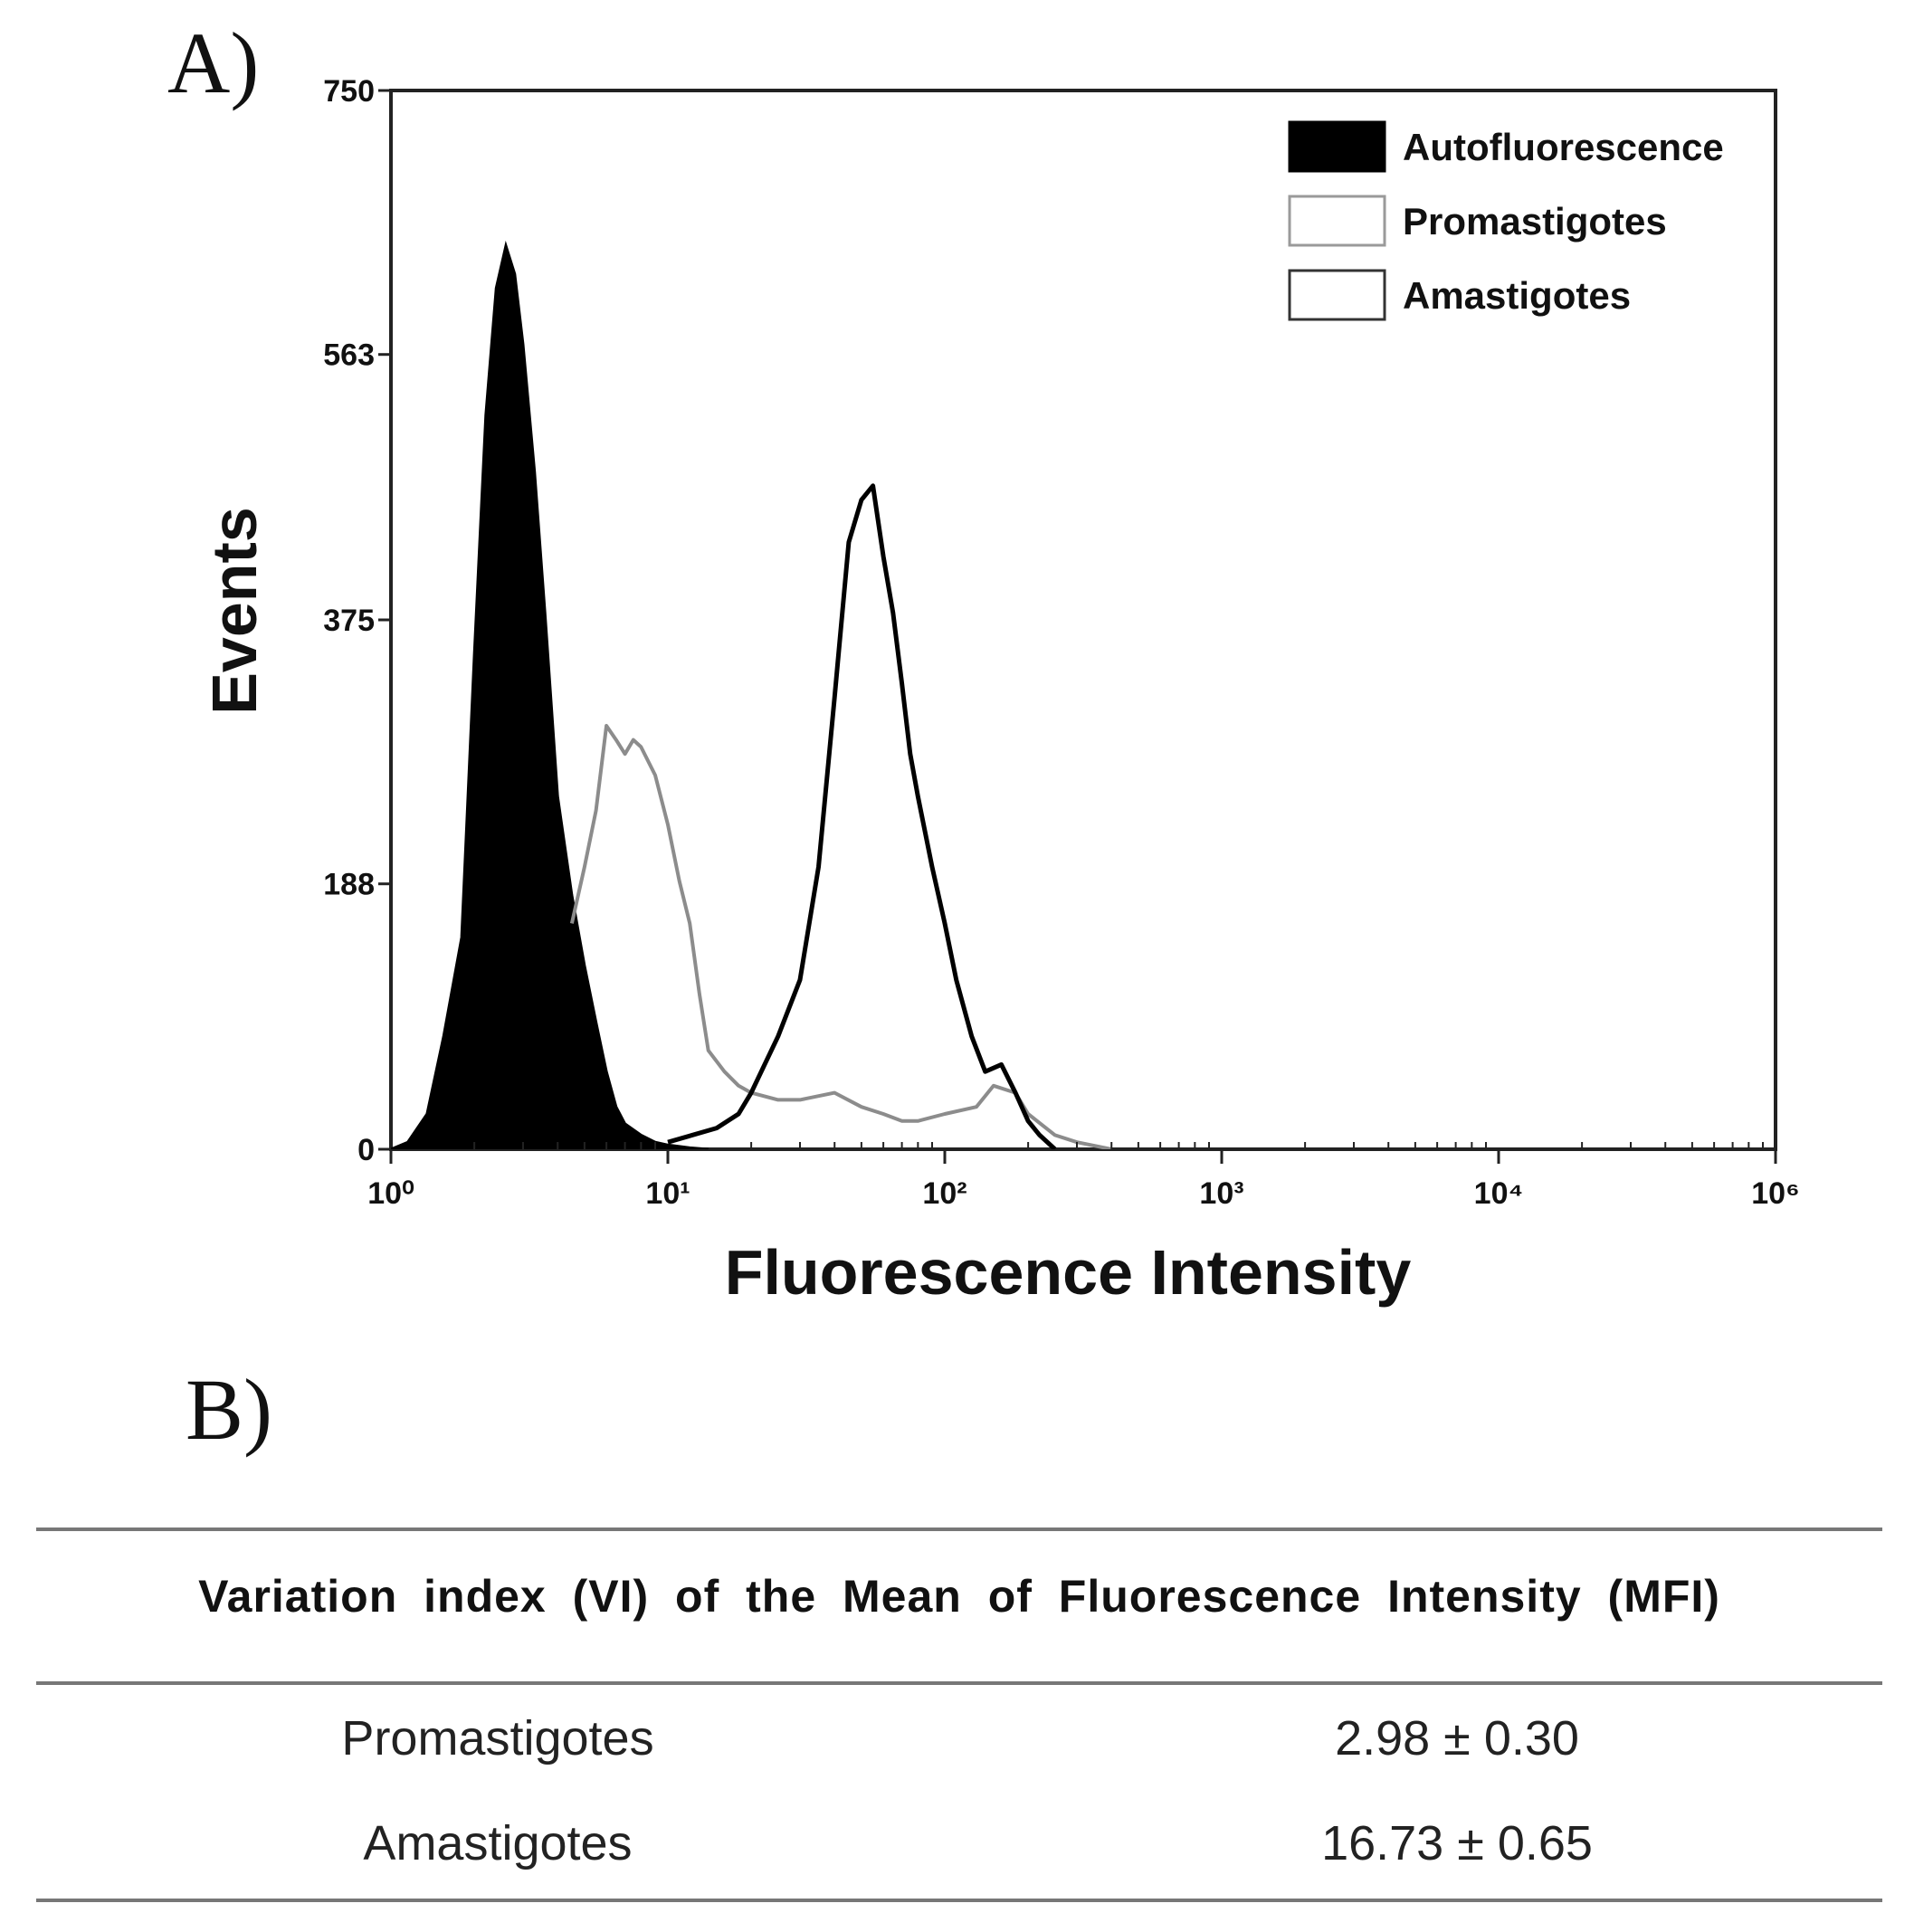 This screenshot has height=1932, width=1914. What do you see at coordinates (1517, 295) in the screenshot?
I see `legend-amastigotes-label: Amastigotes` at bounding box center [1517, 295].